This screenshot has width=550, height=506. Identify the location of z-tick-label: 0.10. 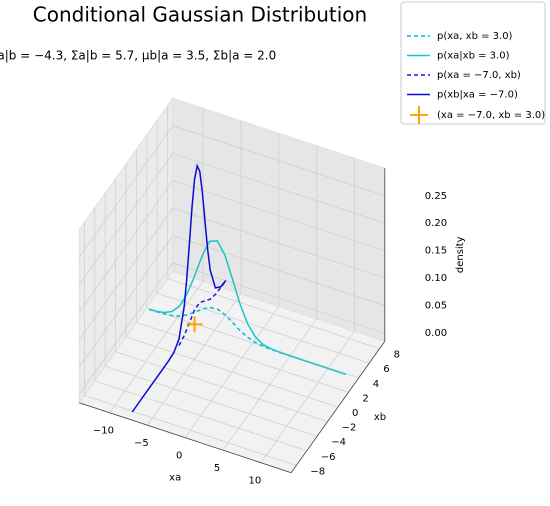
(436, 278).